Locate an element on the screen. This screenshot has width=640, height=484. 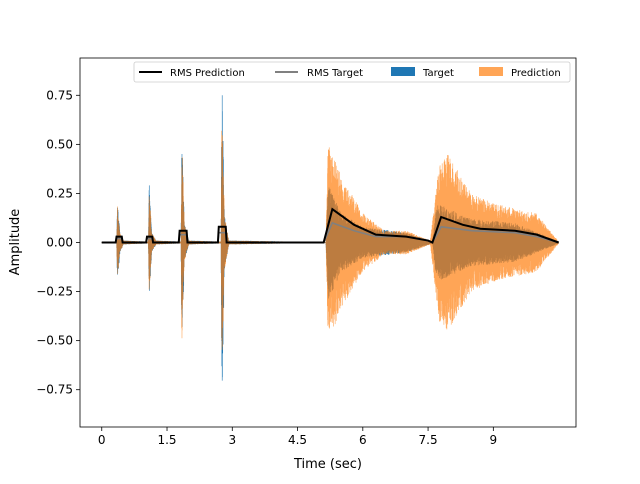
x-axis: 0 1.5 3 4.5 6 7.5 9 is located at coordinates (297, 437).